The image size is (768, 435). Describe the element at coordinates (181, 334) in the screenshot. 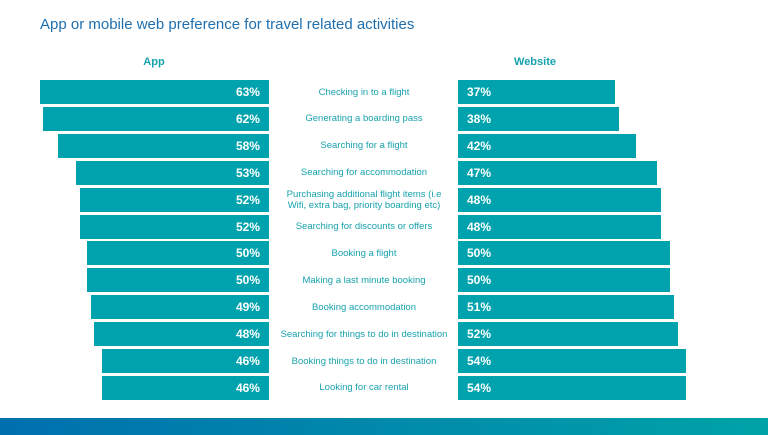

I see `app-bar: 48%` at that location.